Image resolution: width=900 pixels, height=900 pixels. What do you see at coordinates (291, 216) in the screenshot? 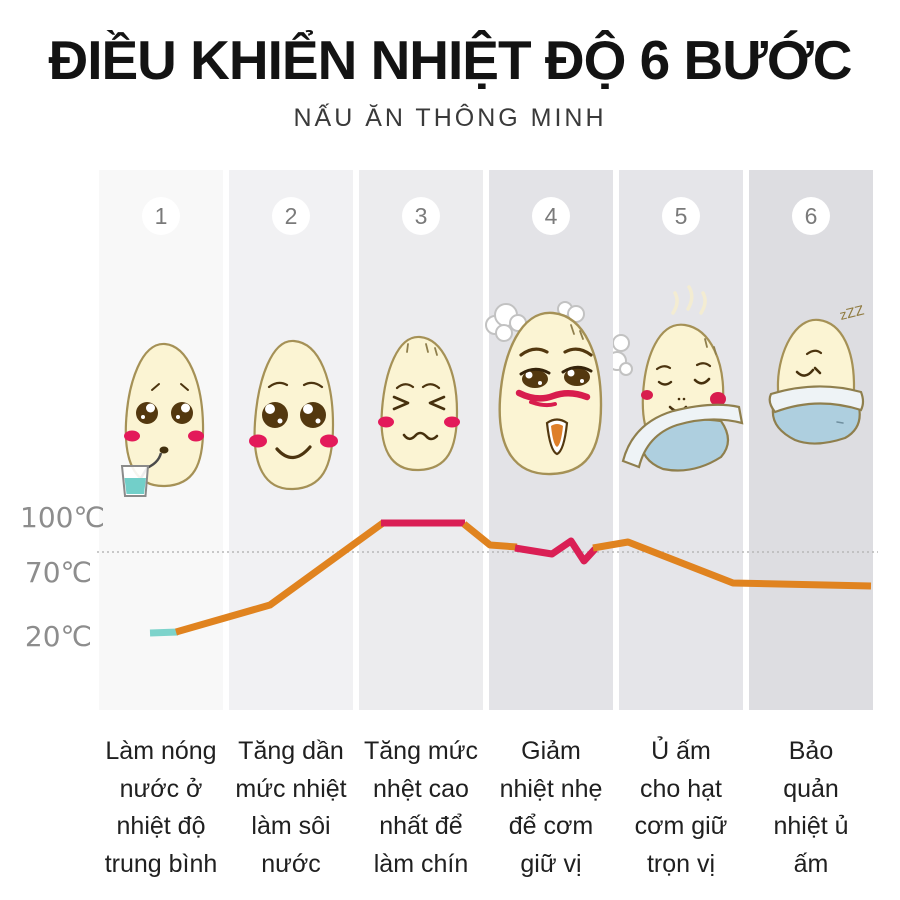
I see `step-number-badge-2: 2` at bounding box center [291, 216].